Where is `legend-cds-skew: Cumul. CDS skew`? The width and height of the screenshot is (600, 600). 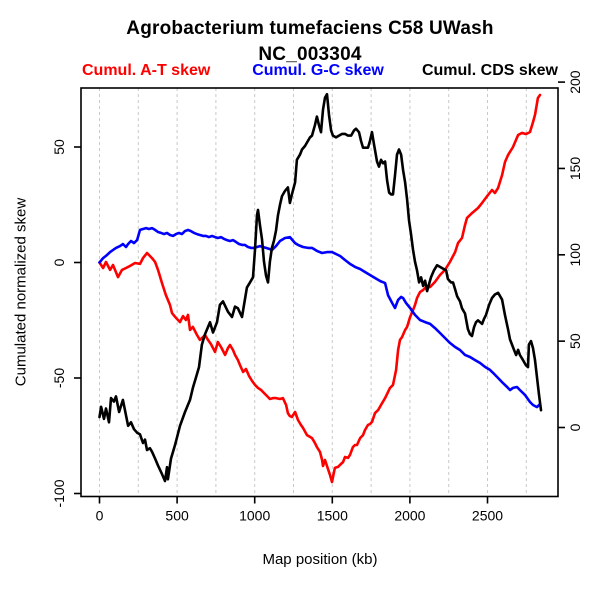
legend-cds-skew: Cumul. CDS skew is located at coordinates (489, 70).